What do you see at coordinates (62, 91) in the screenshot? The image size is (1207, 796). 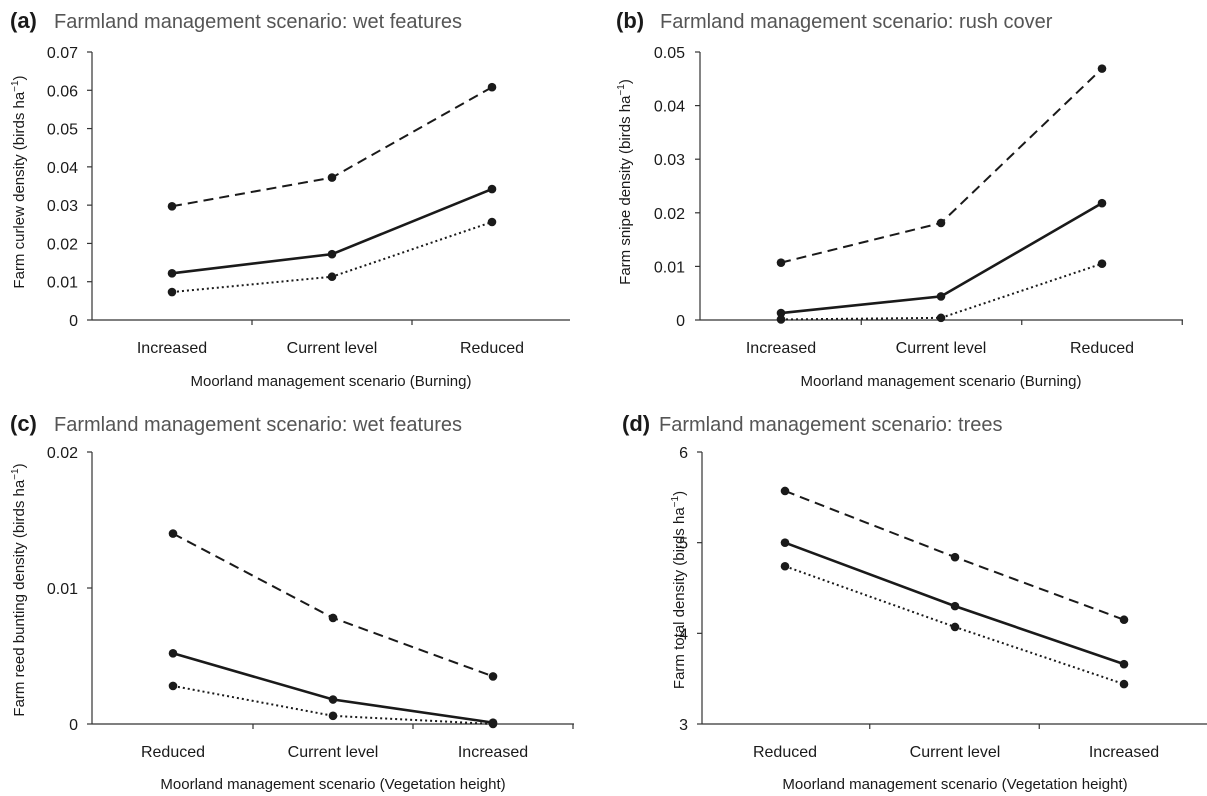 I see `y-tick-label: 0.06` at bounding box center [62, 91].